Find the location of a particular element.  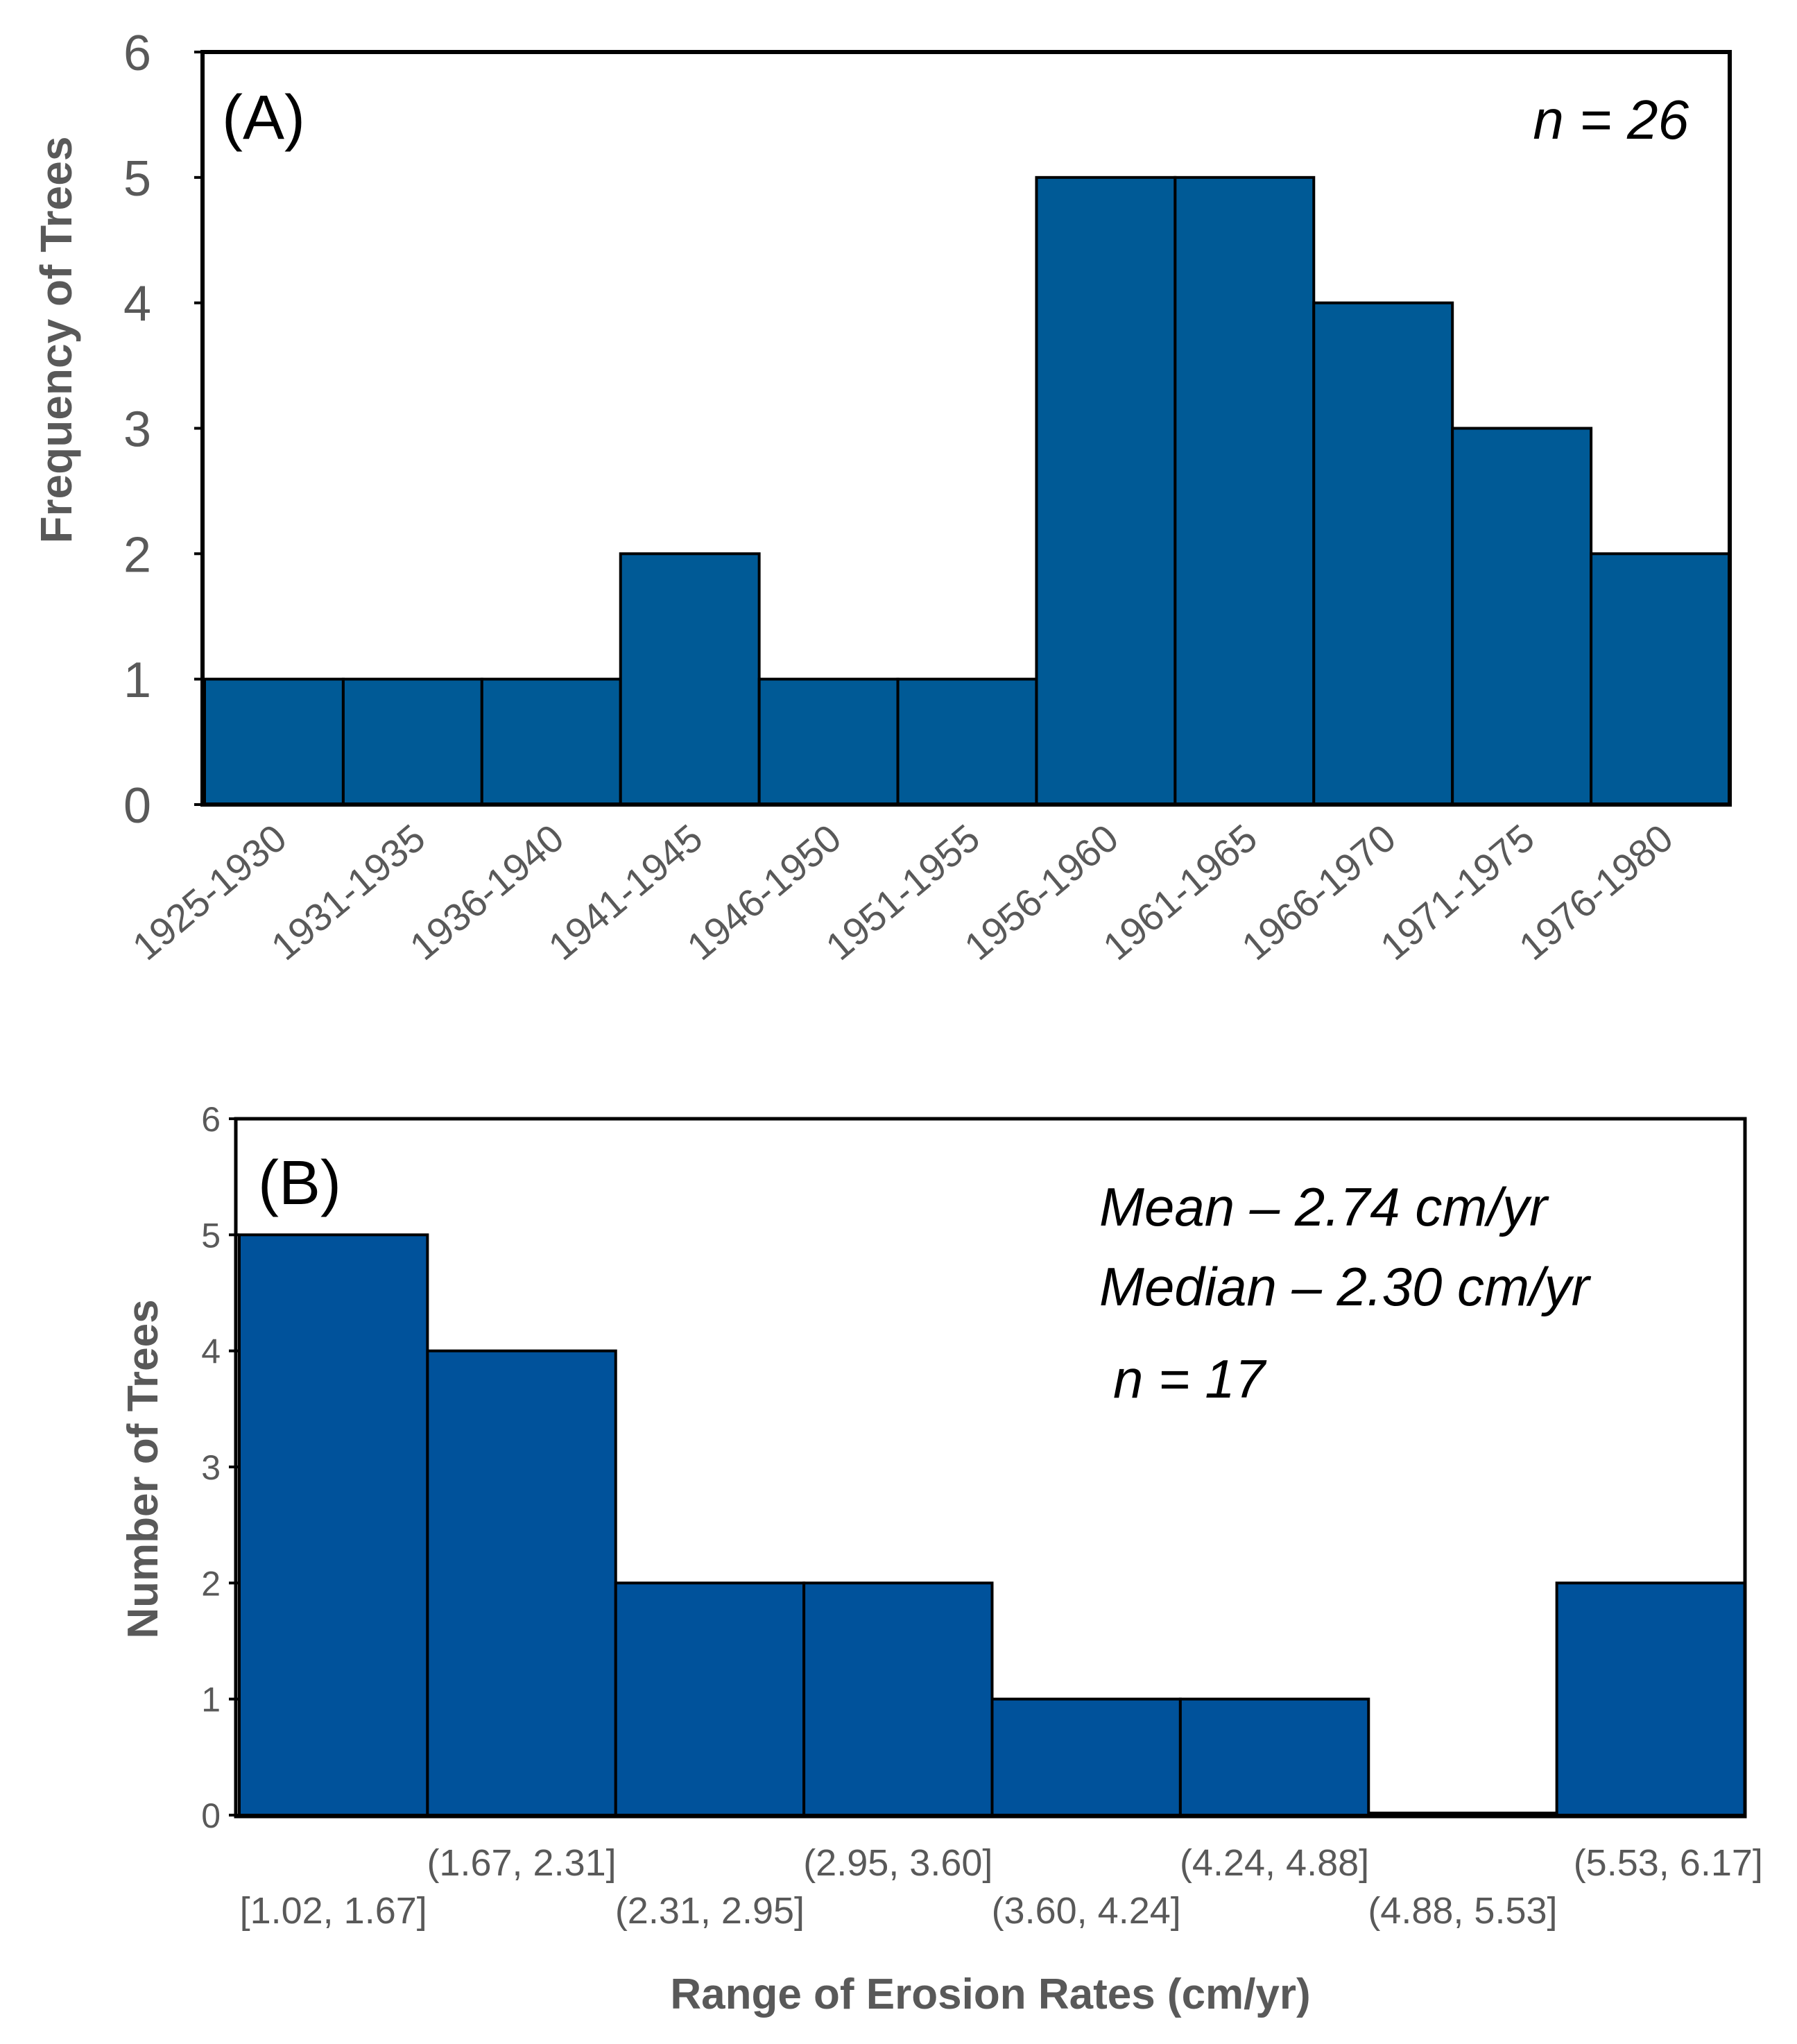

b-y-tick-label: 3 is located at coordinates (211, 1467).